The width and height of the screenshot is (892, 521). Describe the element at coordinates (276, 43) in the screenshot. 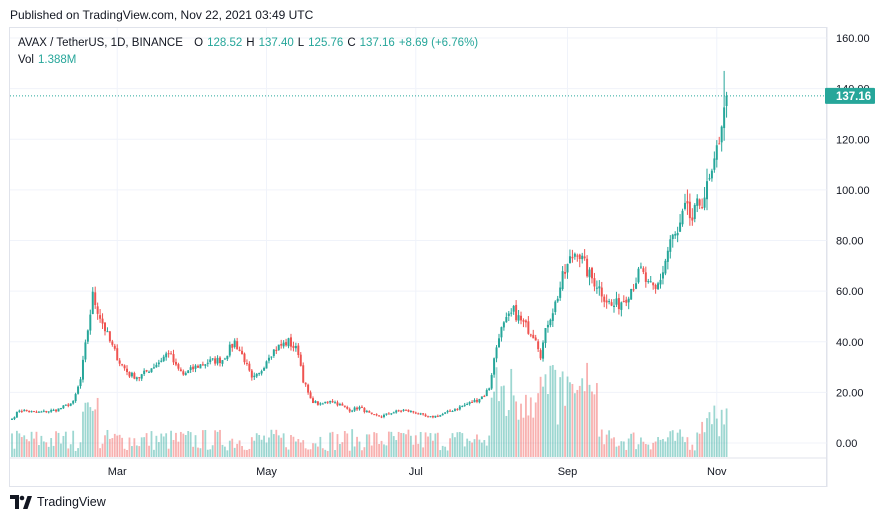

I see `high-value: 137.40` at that location.